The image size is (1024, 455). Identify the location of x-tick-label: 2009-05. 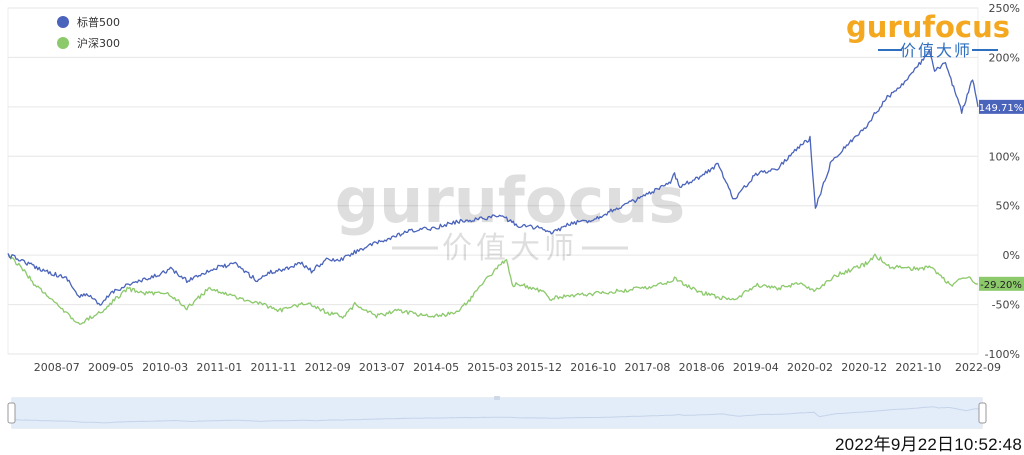
(111, 367).